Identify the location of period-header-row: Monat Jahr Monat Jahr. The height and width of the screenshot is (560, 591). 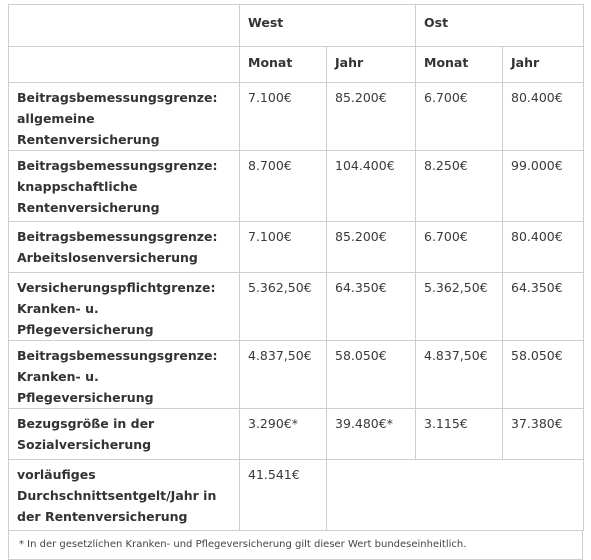
(296, 64).